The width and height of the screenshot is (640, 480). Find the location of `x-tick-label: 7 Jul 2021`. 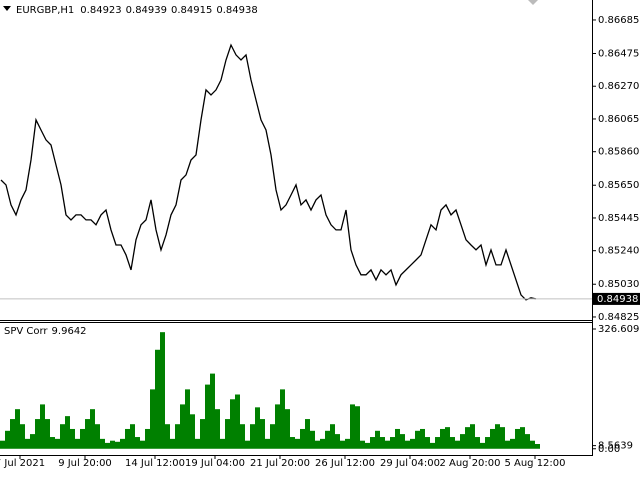

x-tick-label: 7 Jul 2021 is located at coordinates (22, 463).